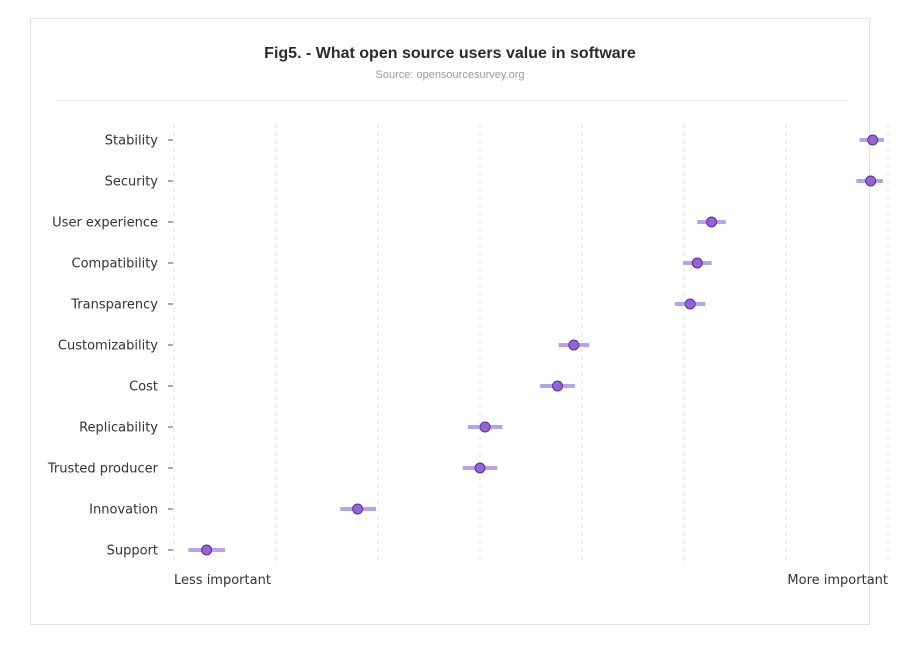  I want to click on y-tick-label: Security, so click(132, 182).